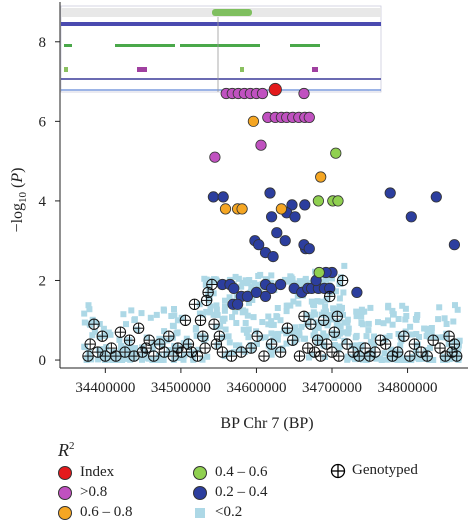 The image size is (474, 526). What do you see at coordinates (200, 512) in the screenshot?
I see `legend-swatch-lt02` at bounding box center [200, 512].